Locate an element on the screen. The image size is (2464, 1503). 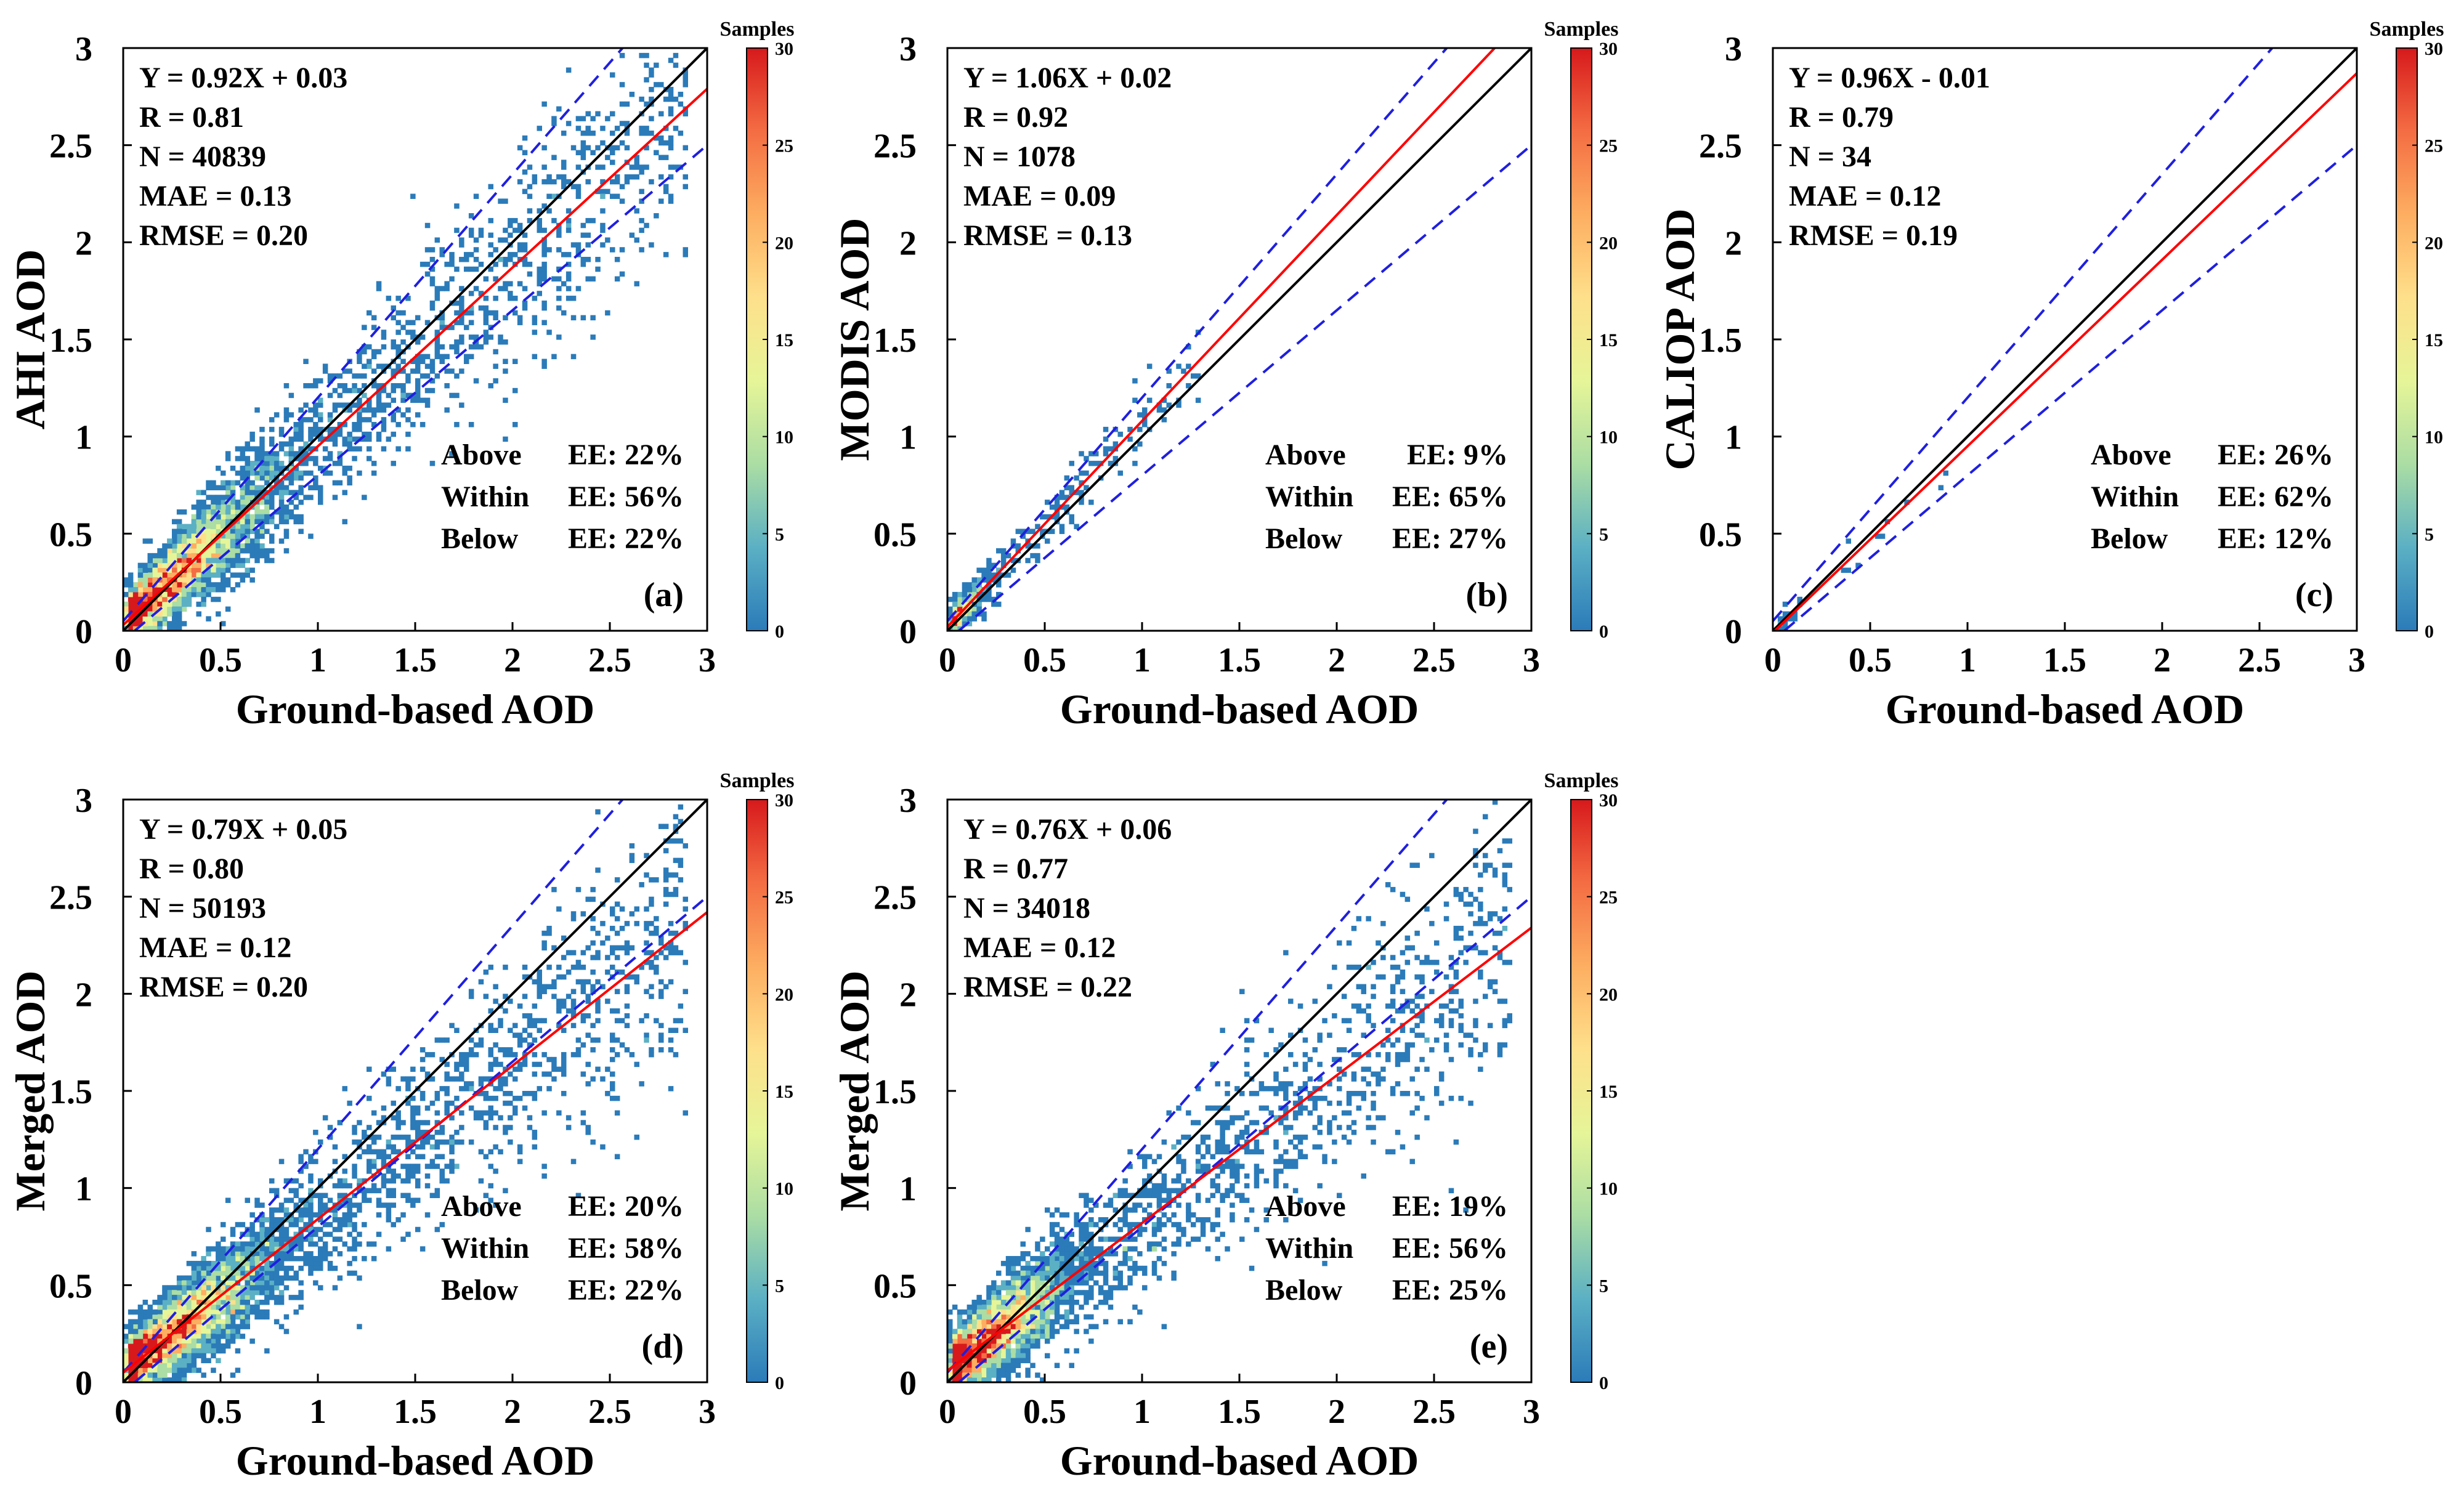
ee-name: Below is located at coordinates (480, 1290).